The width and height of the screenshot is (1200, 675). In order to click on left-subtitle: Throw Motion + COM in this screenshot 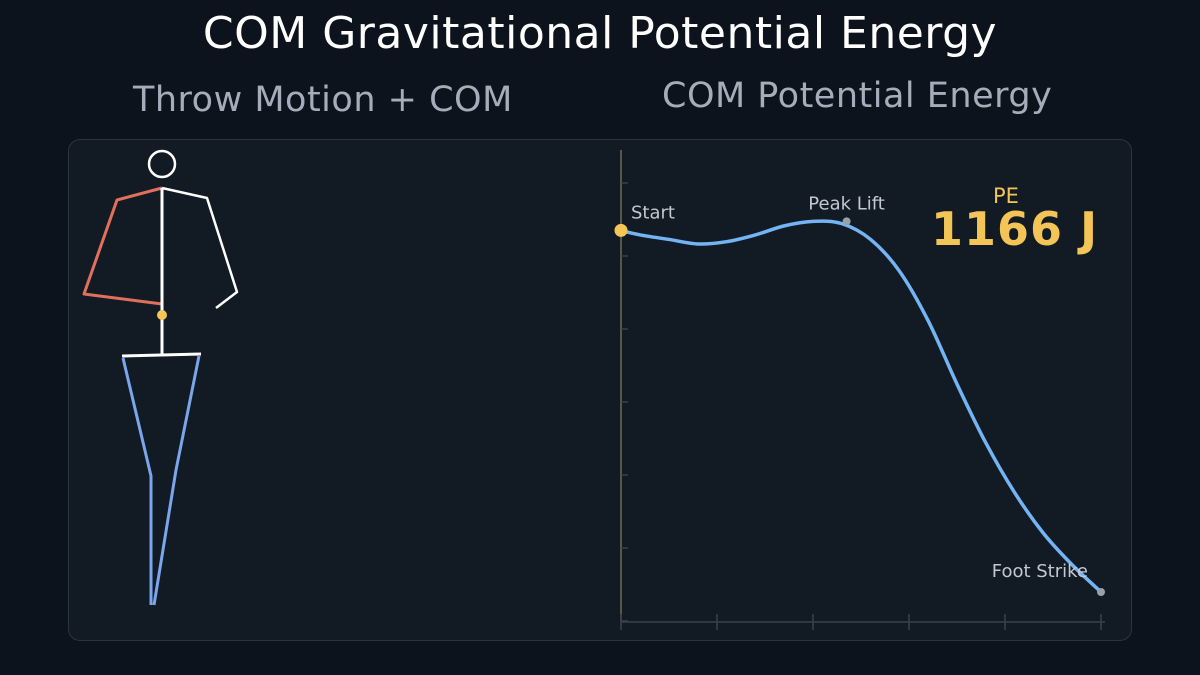, I will do `click(323, 100)`.